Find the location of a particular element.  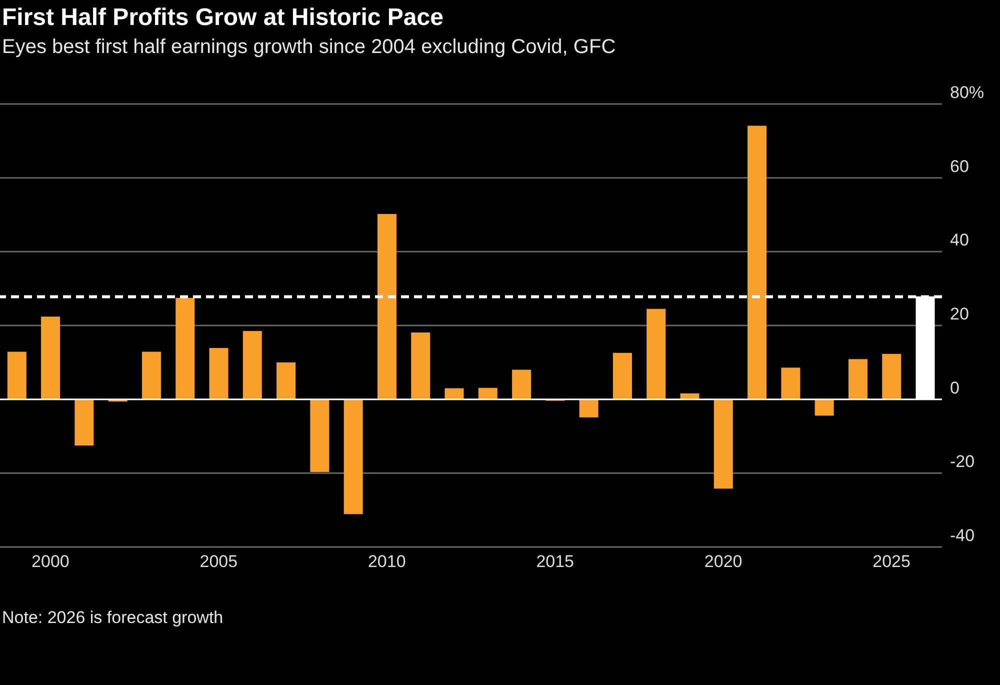

y-tick-label: 20 is located at coordinates (959, 314).